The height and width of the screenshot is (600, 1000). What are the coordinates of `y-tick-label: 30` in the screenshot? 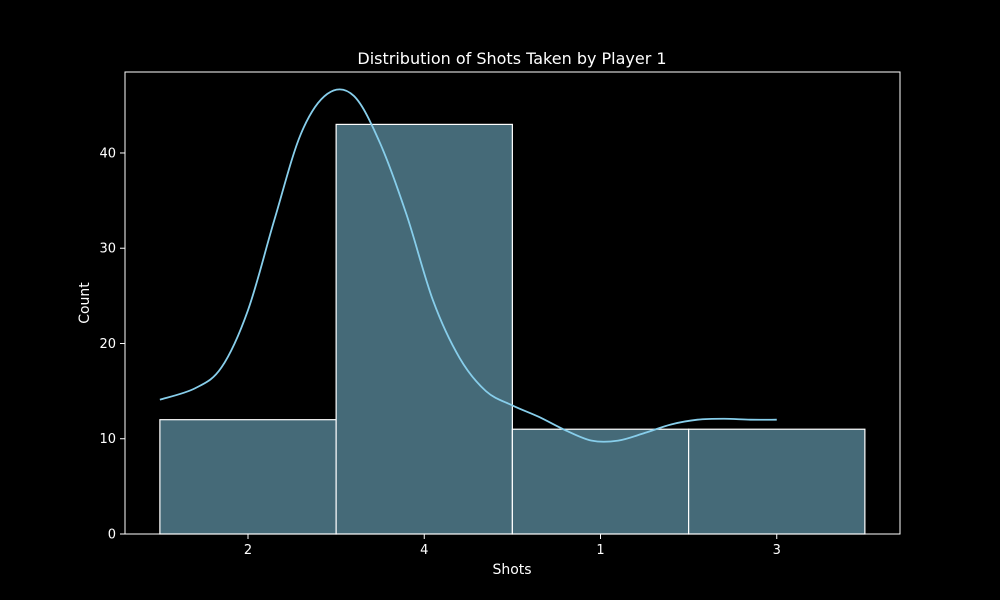 It's located at (107, 249).